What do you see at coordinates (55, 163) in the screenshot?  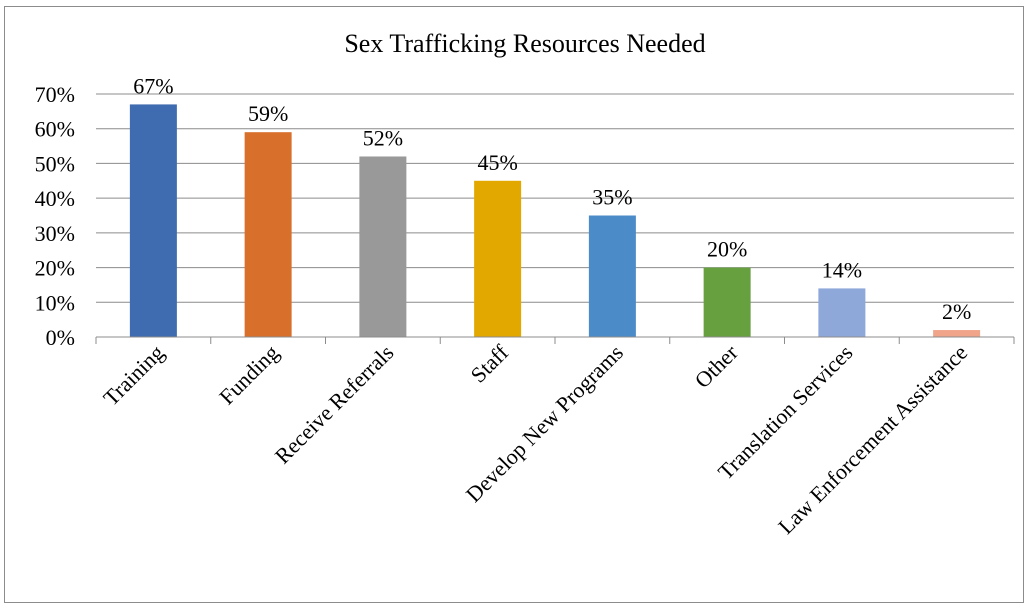 I see `y-tick-label: 50%` at bounding box center [55, 163].